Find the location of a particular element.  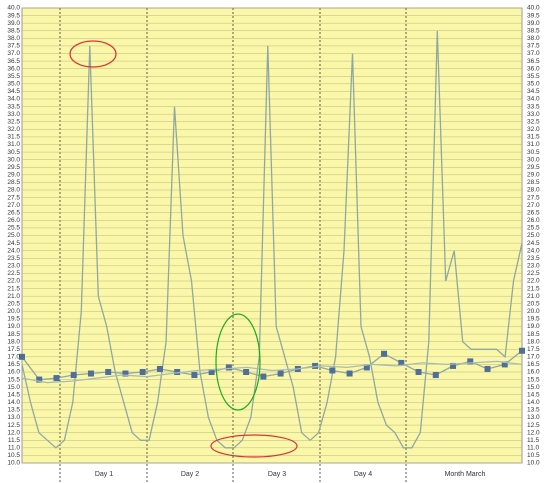

y-tick-label: 10.0 is located at coordinates (13, 463).